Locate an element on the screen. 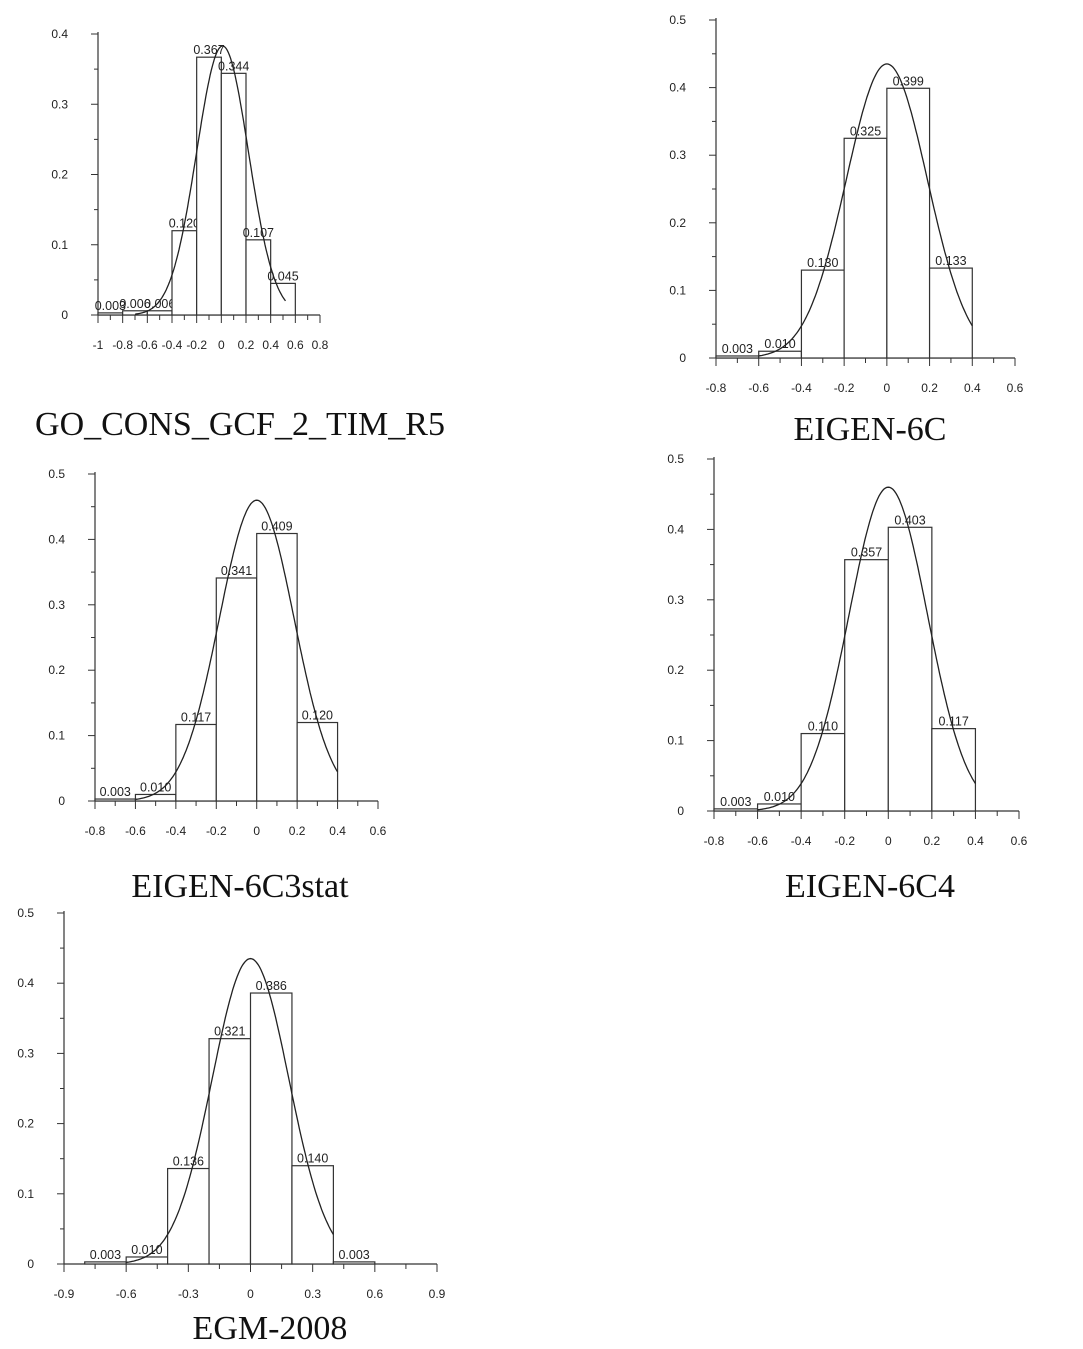  x-tick-label: -0.9 is located at coordinates (64, 1294).